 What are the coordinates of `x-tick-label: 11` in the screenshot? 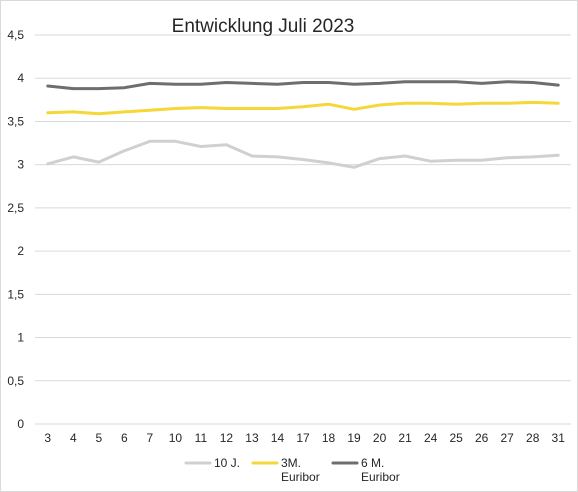 It's located at (201, 438).